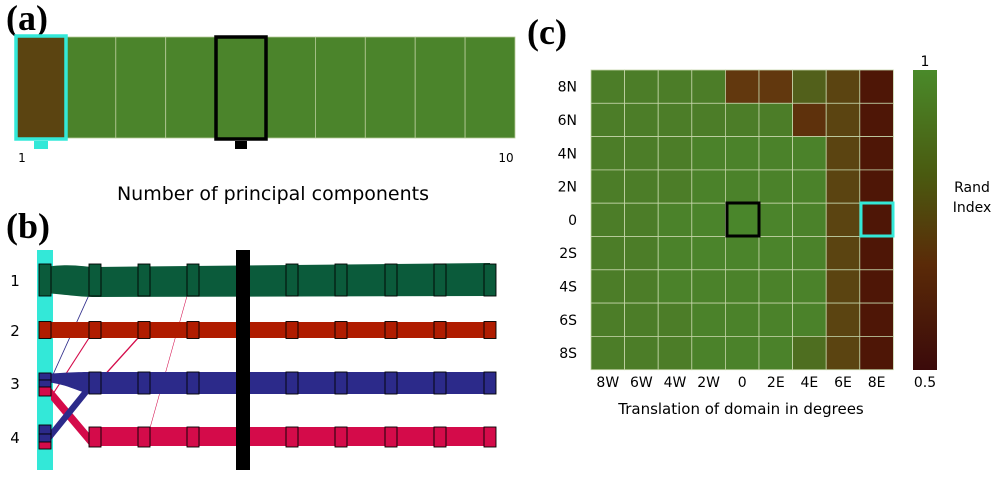 Image resolution: width=997 pixels, height=488 pixels. Describe the element at coordinates (567, 188) in the screenshot. I see `y-tick-label: 2N` at that location.